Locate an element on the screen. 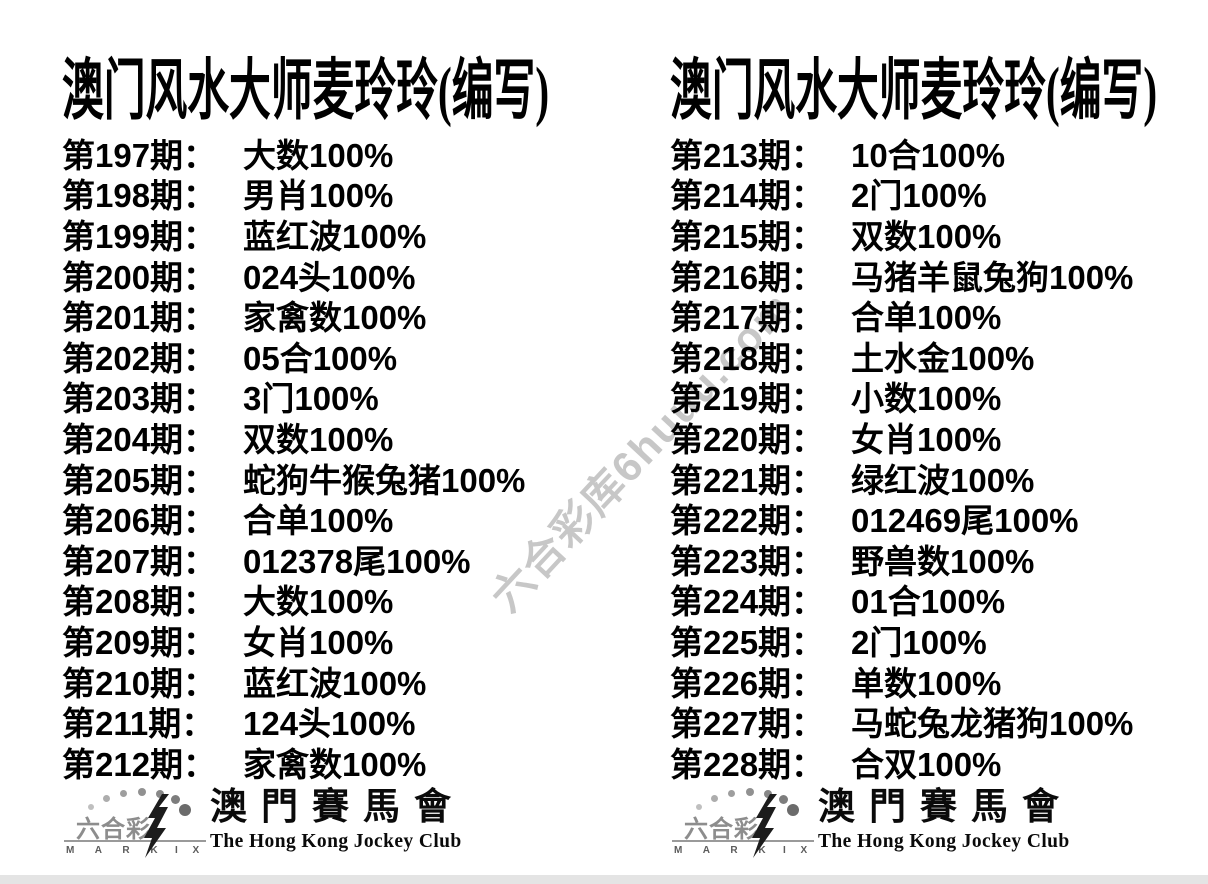 The image size is (1208, 884). prediction-row: 第200期： 024头100% is located at coordinates (293, 277).